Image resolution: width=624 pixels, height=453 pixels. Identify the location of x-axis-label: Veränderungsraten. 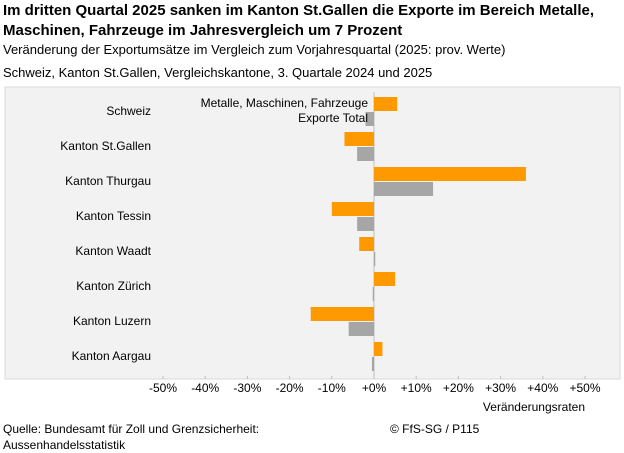
(534, 407).